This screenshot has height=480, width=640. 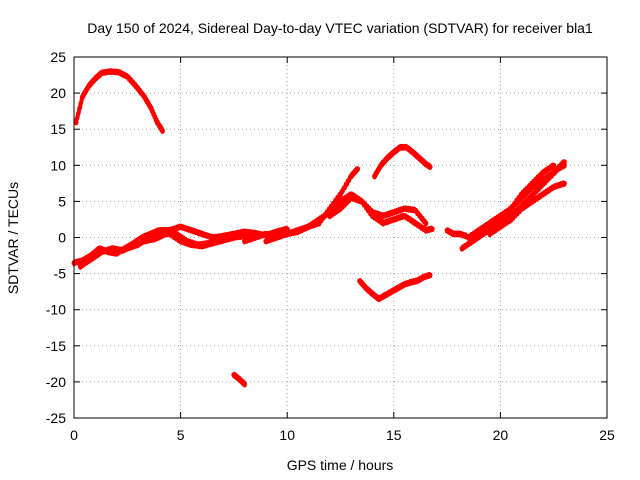 What do you see at coordinates (60, 274) in the screenshot?
I see `y-tick-label: -5` at bounding box center [60, 274].